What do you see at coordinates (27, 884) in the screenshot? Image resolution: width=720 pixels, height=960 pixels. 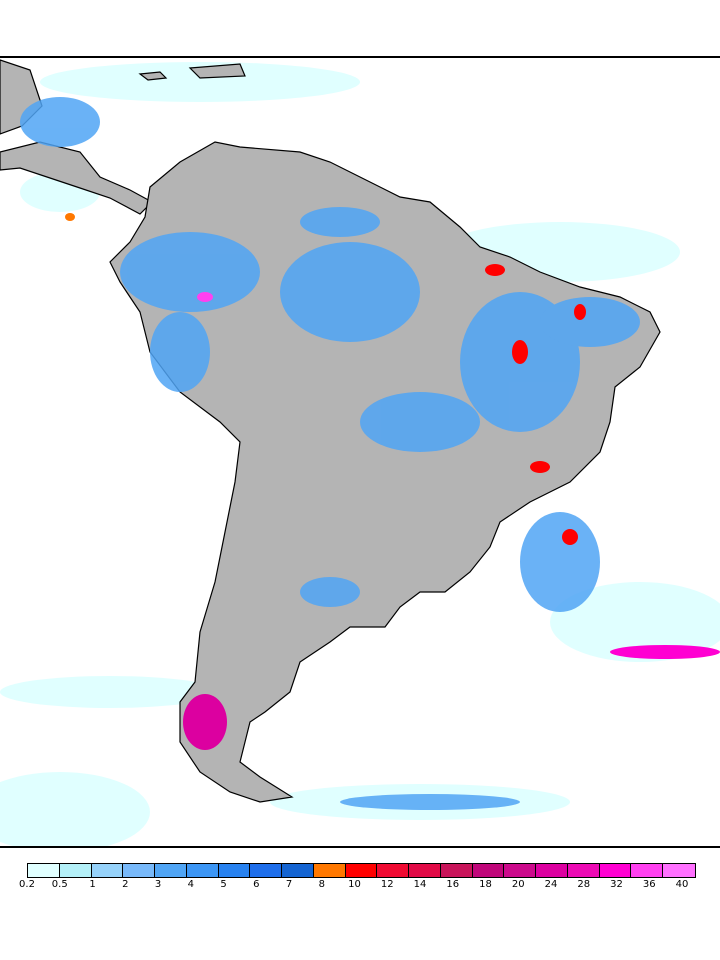 I see `legend-tick-label: 0.2` at bounding box center [27, 884].